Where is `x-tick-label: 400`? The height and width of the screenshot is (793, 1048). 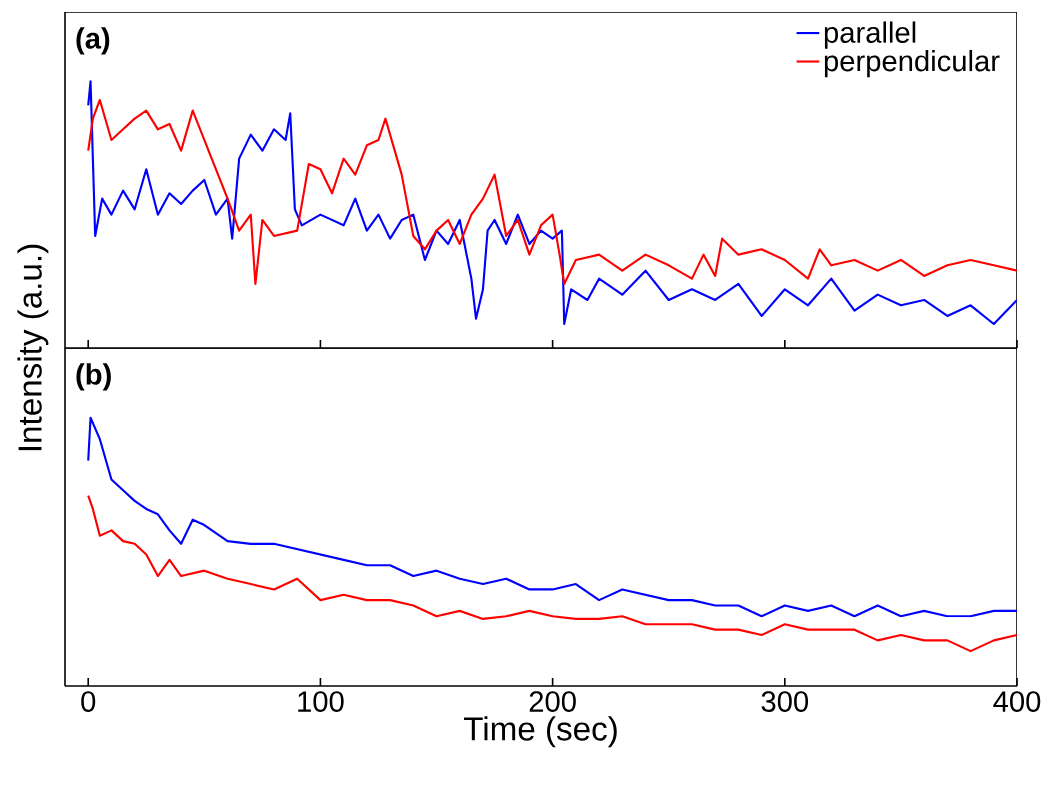 x-tick-label: 400 is located at coordinates (1017, 701).